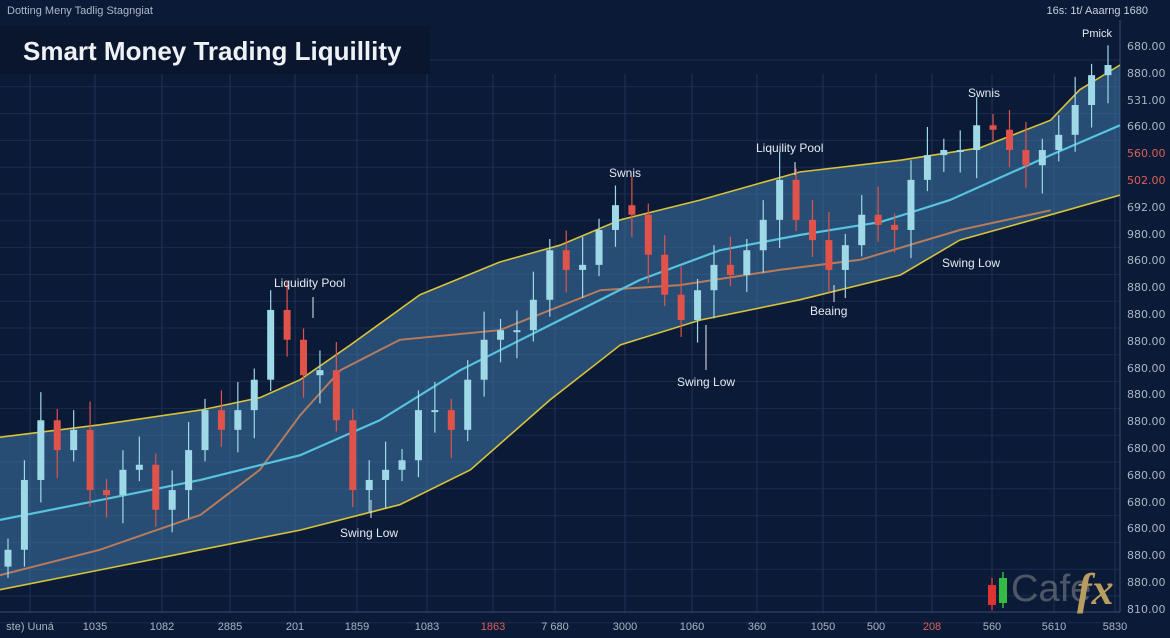  Describe the element at coordinates (876, 627) in the screenshot. I see `x-tick-label: 500` at that location.